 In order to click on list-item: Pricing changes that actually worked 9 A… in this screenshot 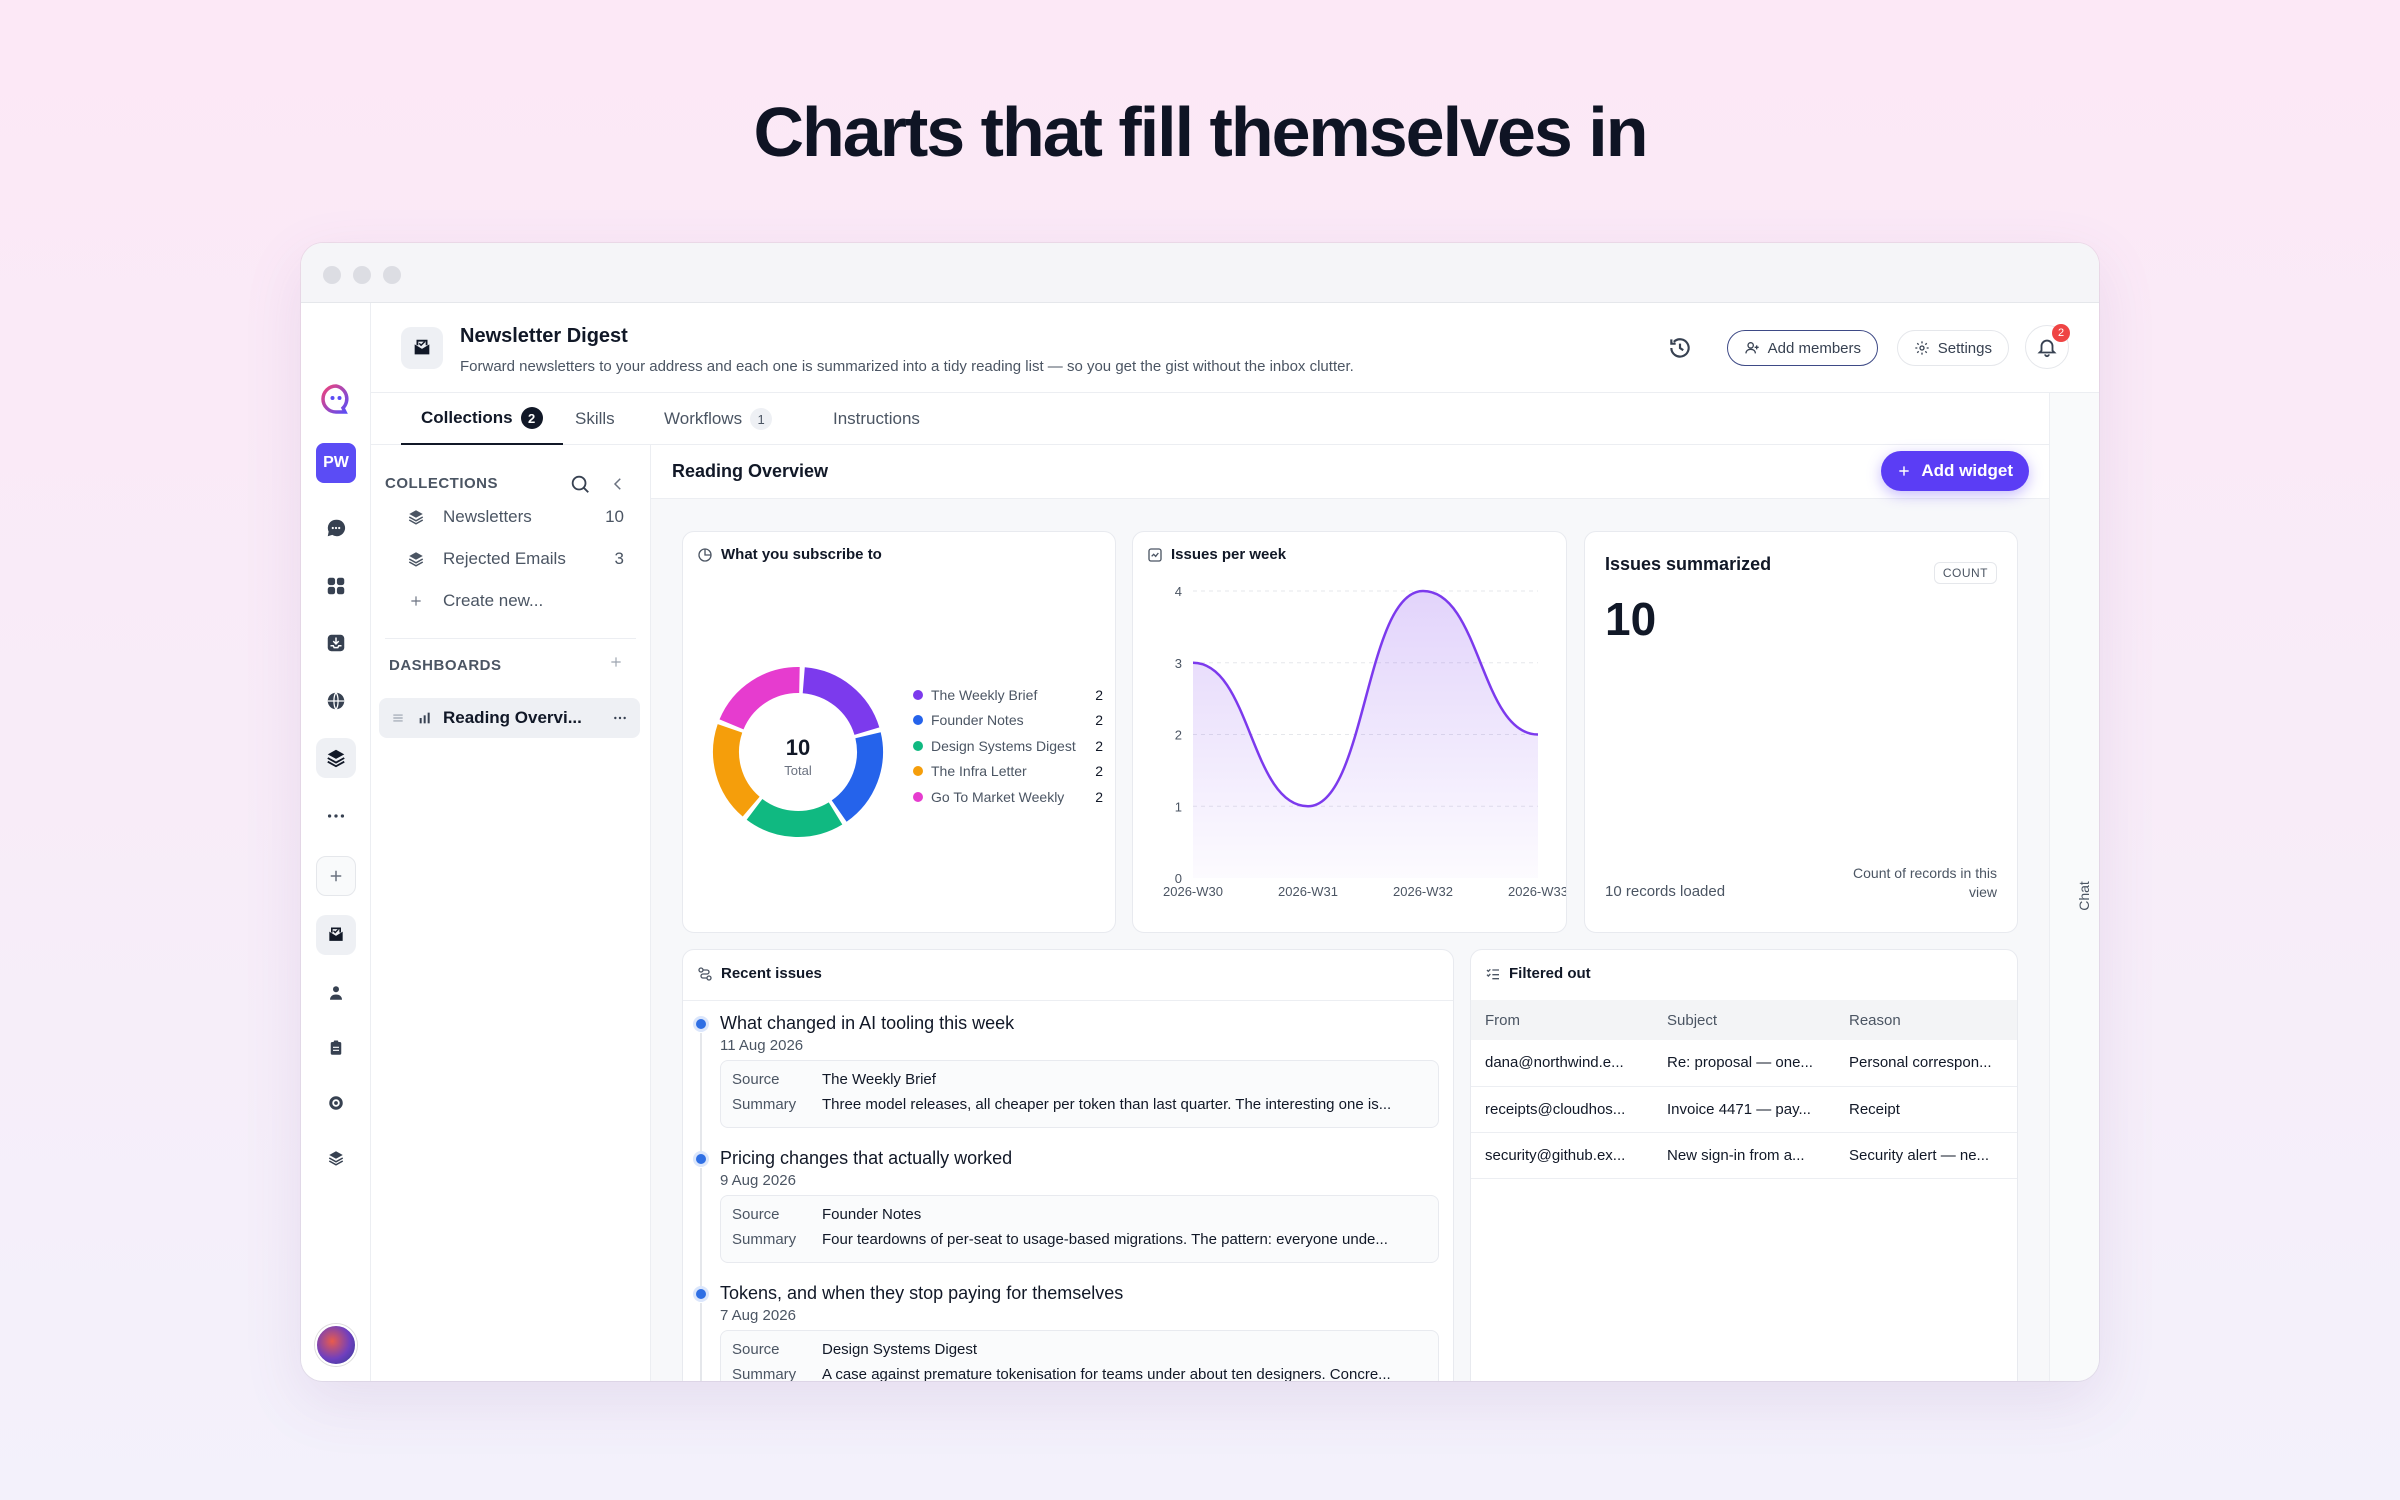, I will do `click(1068, 1213)`.